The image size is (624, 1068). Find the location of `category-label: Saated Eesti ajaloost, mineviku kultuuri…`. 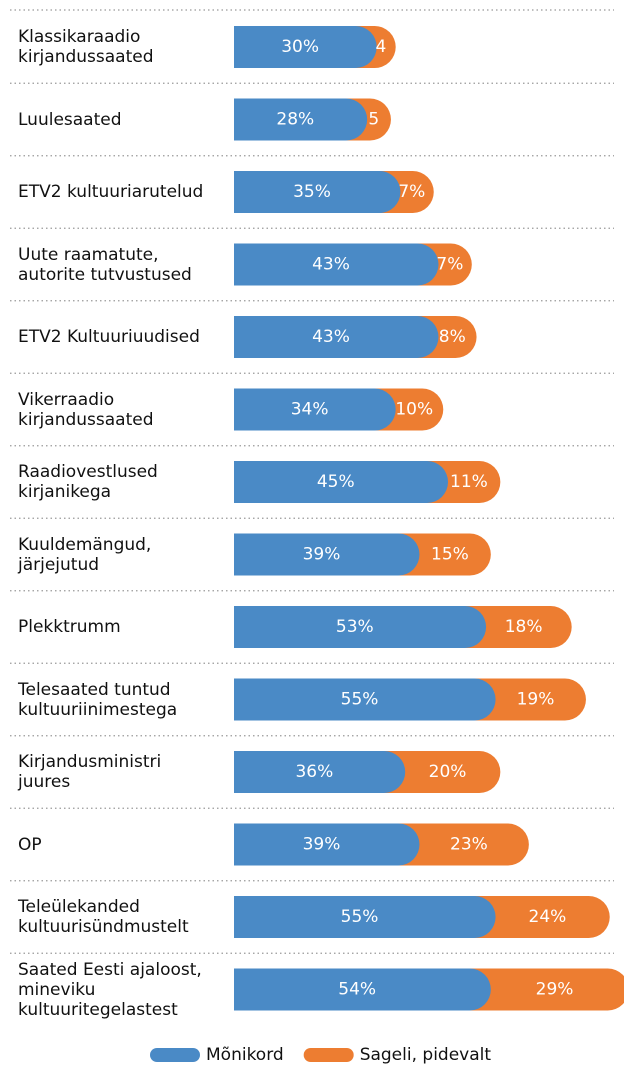

category-label: Saated Eesti ajaloost, mineviku kultuuri… is located at coordinates (110, 989).